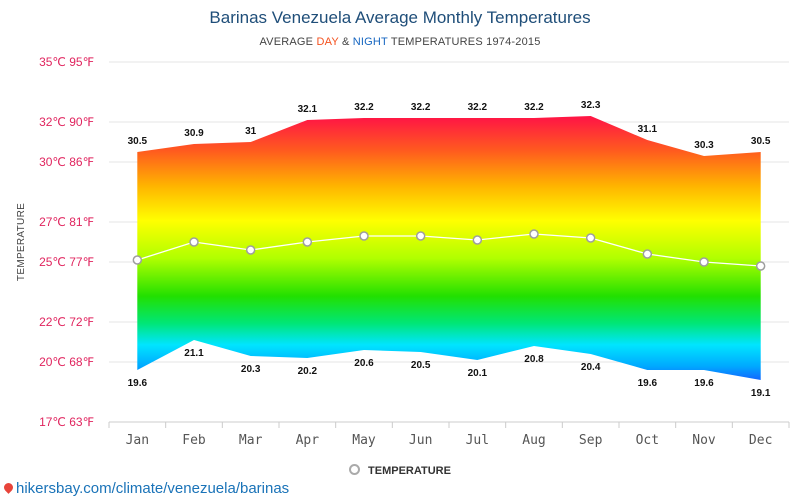  Describe the element at coordinates (308, 440) in the screenshot. I see `x-tick-label: Apr` at that location.